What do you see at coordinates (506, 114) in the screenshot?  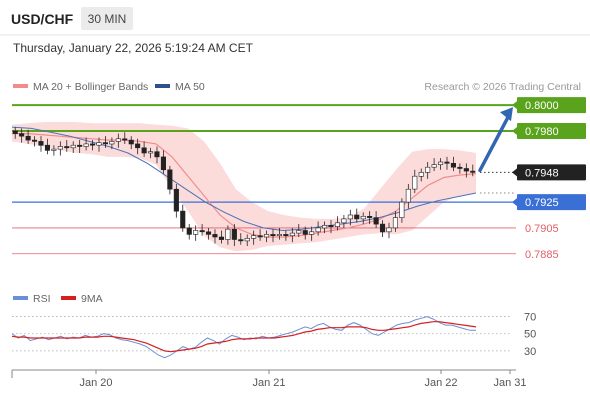 I see `forecast-arrow-head` at bounding box center [506, 114].